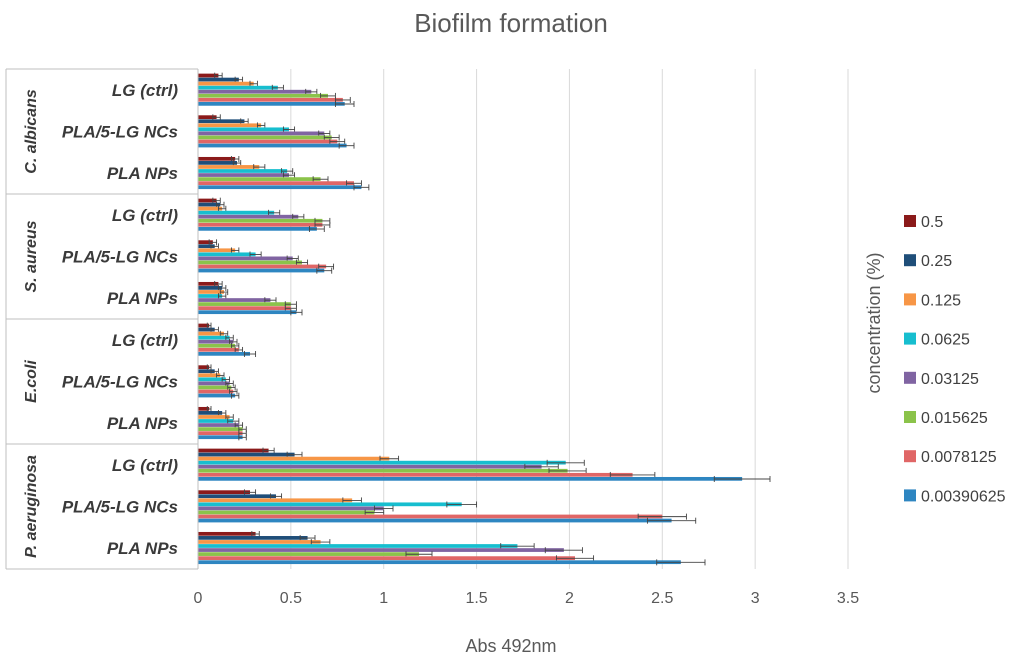 The width and height of the screenshot is (1024, 663). What do you see at coordinates (383, 598) in the screenshot?
I see `x-tick-label: 1` at bounding box center [383, 598].